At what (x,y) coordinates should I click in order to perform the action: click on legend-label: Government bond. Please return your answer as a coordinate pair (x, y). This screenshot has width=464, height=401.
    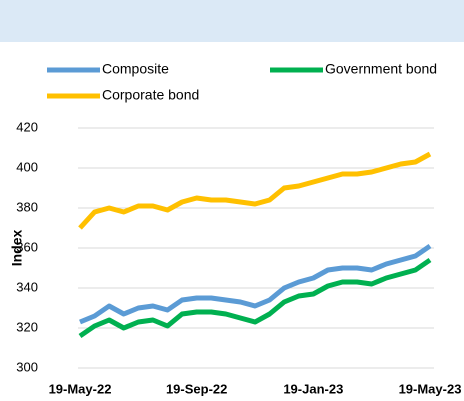
    Looking at the image, I should click on (381, 69).